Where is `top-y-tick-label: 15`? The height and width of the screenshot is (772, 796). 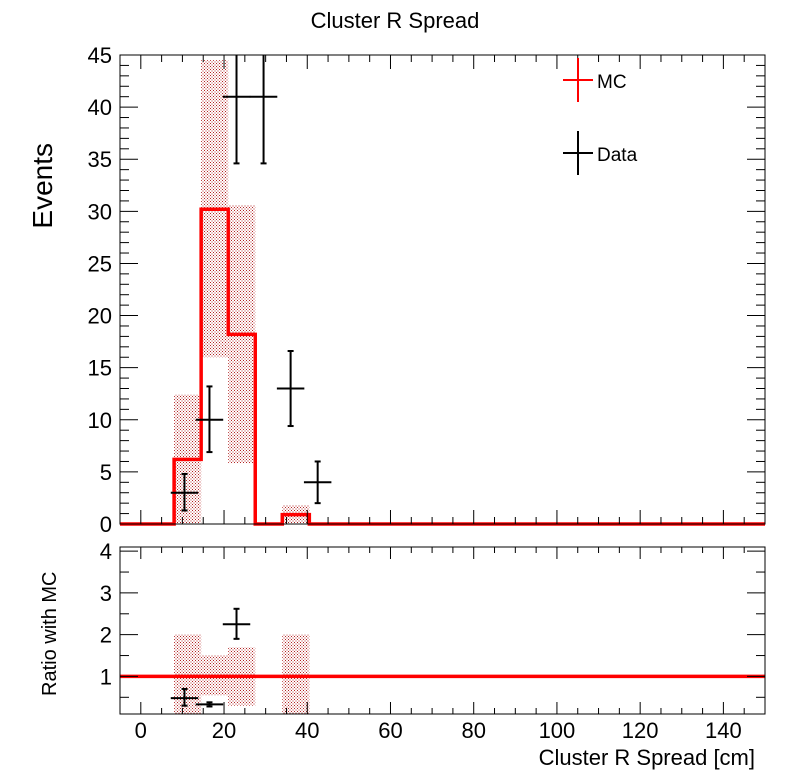
top-y-tick-label: 15 is located at coordinates (100, 368).